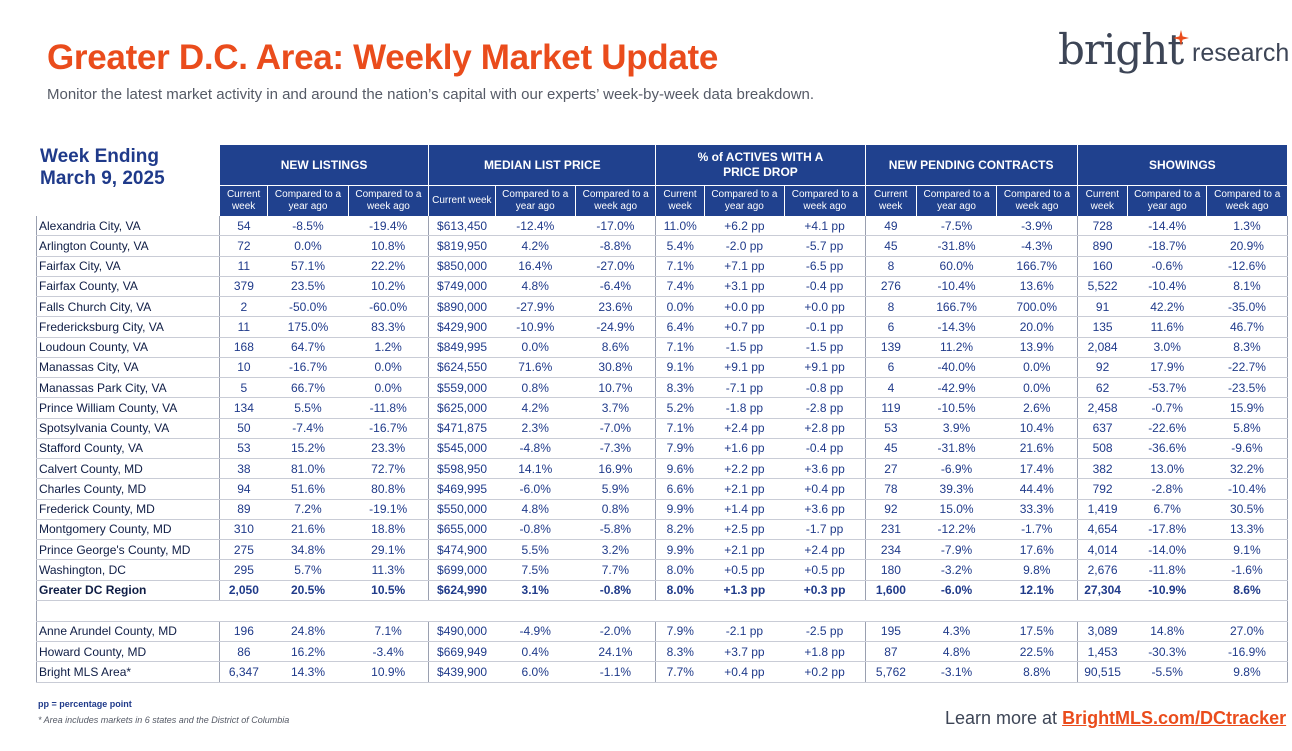 The width and height of the screenshot is (1292, 751). I want to click on data-cell: -4.8%, so click(535, 449).